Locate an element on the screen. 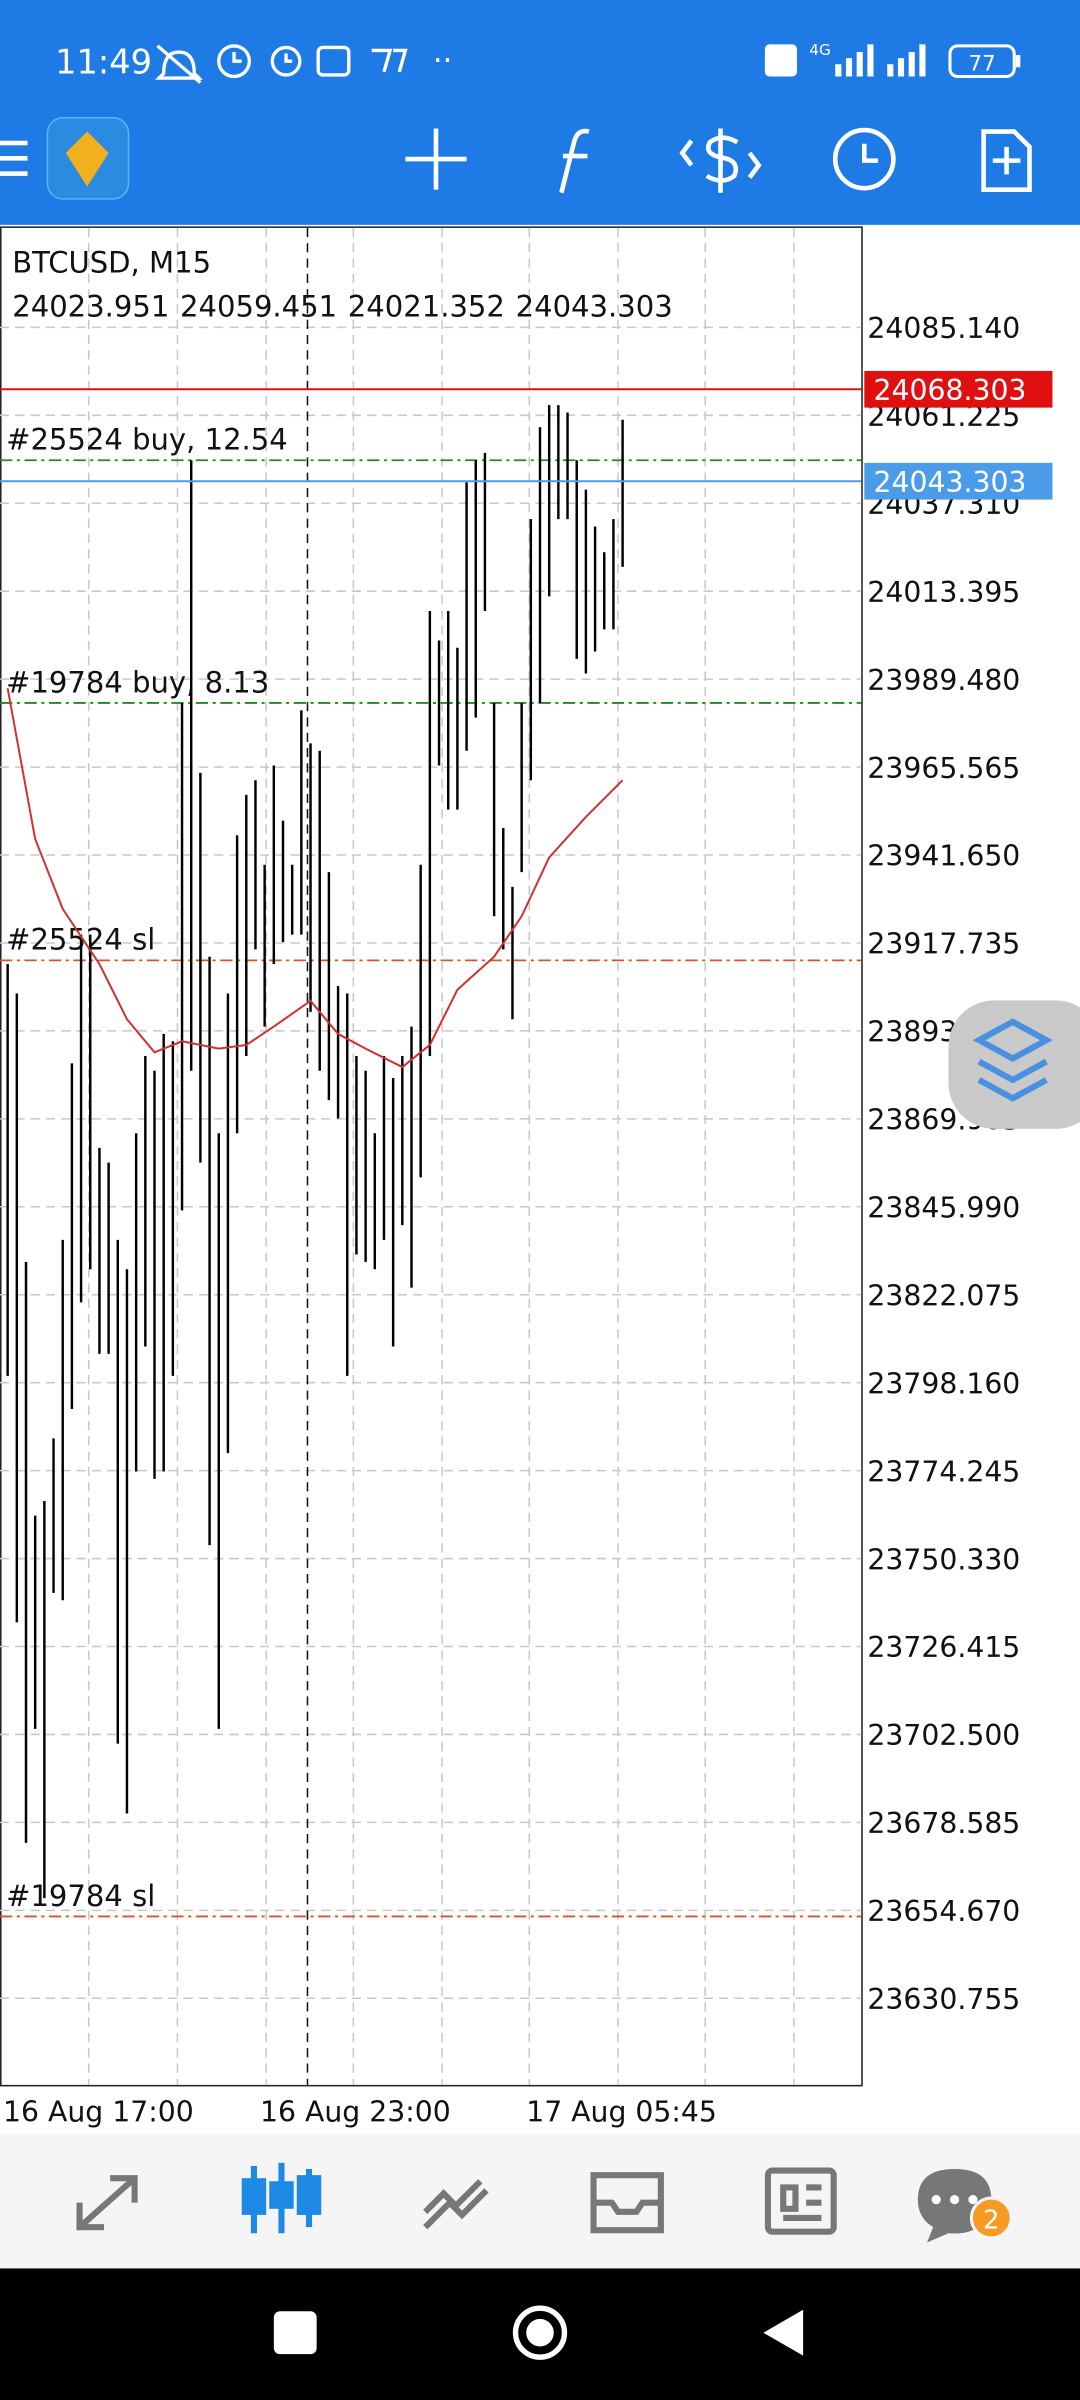  badge is located at coordinates (991, 2218).